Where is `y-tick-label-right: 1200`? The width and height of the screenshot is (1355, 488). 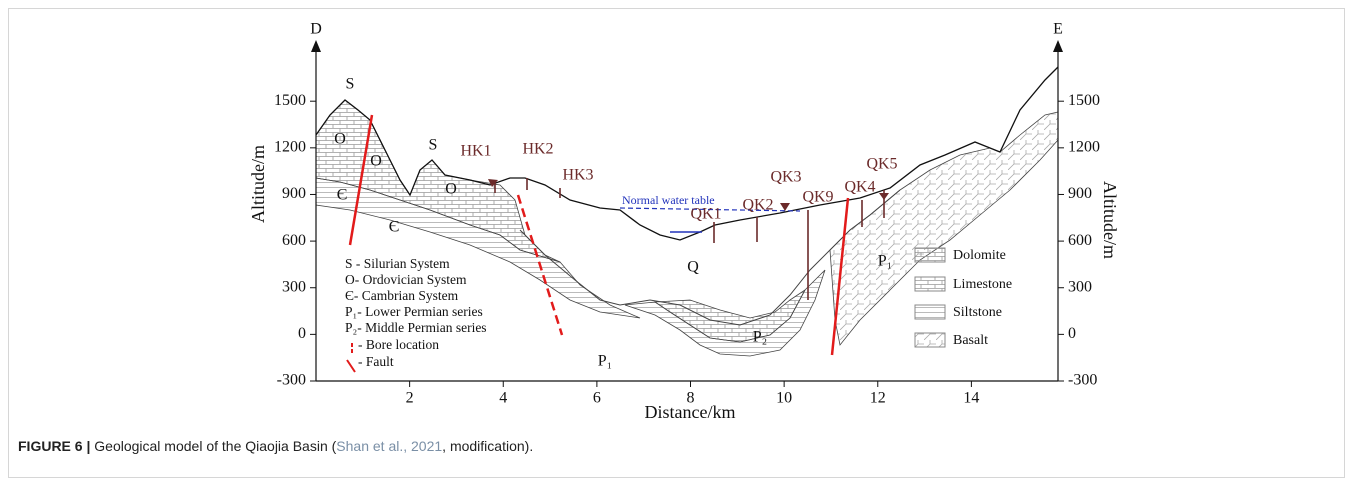
y-tick-label-right: 1200 is located at coordinates (1084, 147).